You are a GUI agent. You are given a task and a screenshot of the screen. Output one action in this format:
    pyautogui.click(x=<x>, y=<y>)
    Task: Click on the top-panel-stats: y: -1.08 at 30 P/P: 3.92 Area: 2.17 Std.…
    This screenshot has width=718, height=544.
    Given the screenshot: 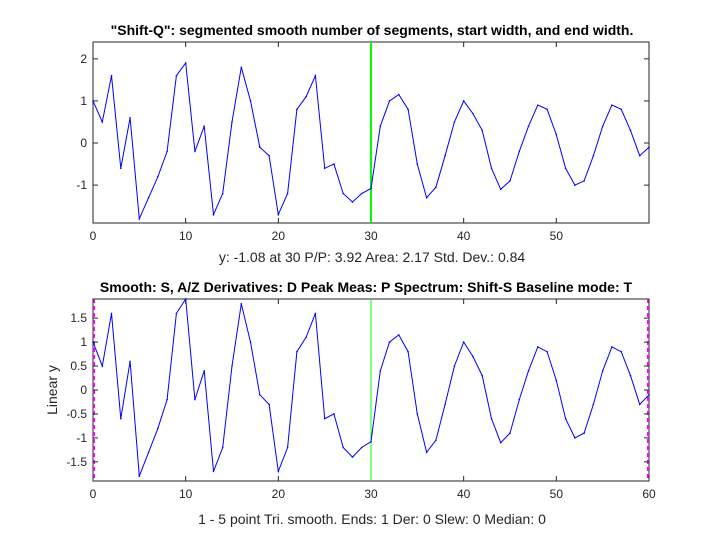 What is the action you would take?
    pyautogui.click(x=372, y=257)
    